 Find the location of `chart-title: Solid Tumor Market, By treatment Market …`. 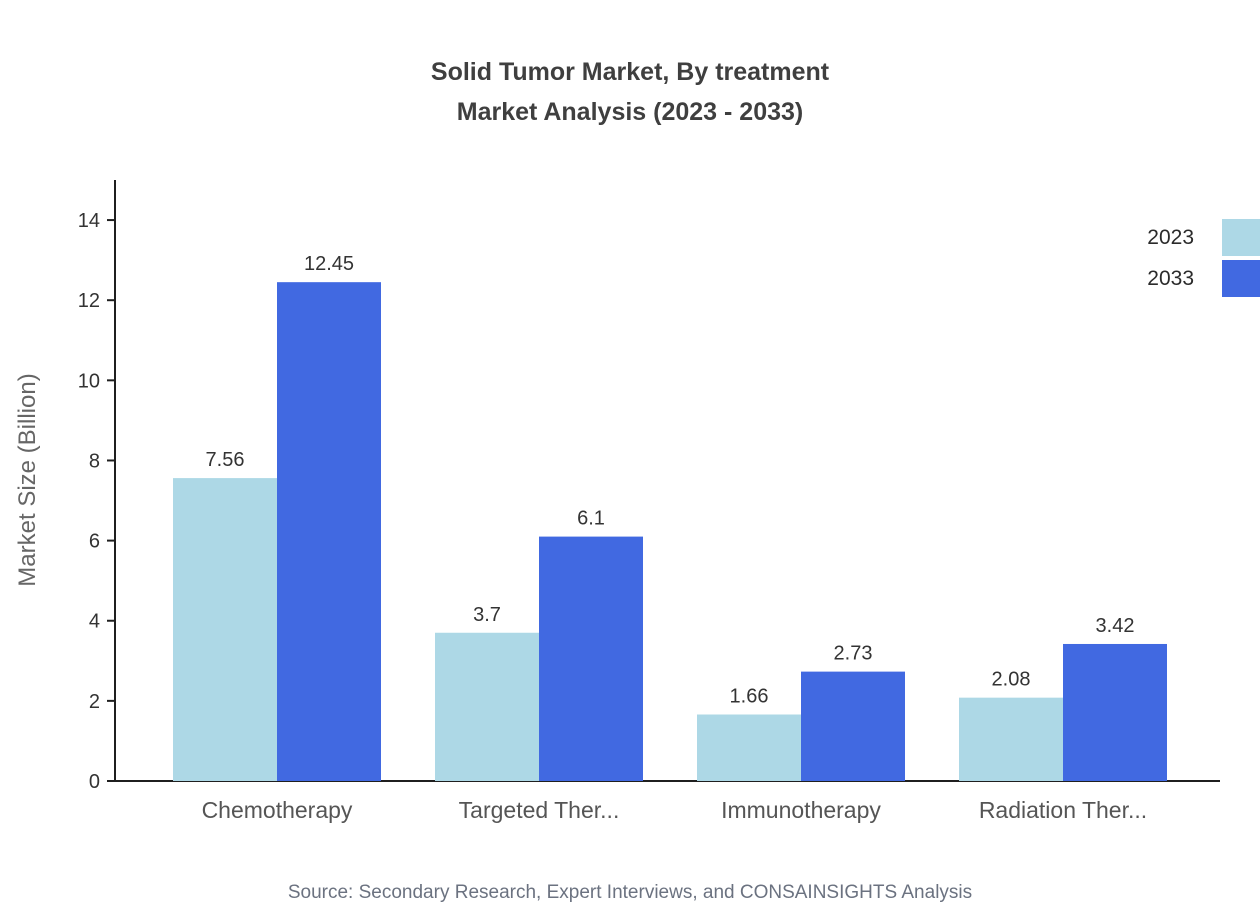

chart-title: Solid Tumor Market, By treatment Market … is located at coordinates (630, 92).